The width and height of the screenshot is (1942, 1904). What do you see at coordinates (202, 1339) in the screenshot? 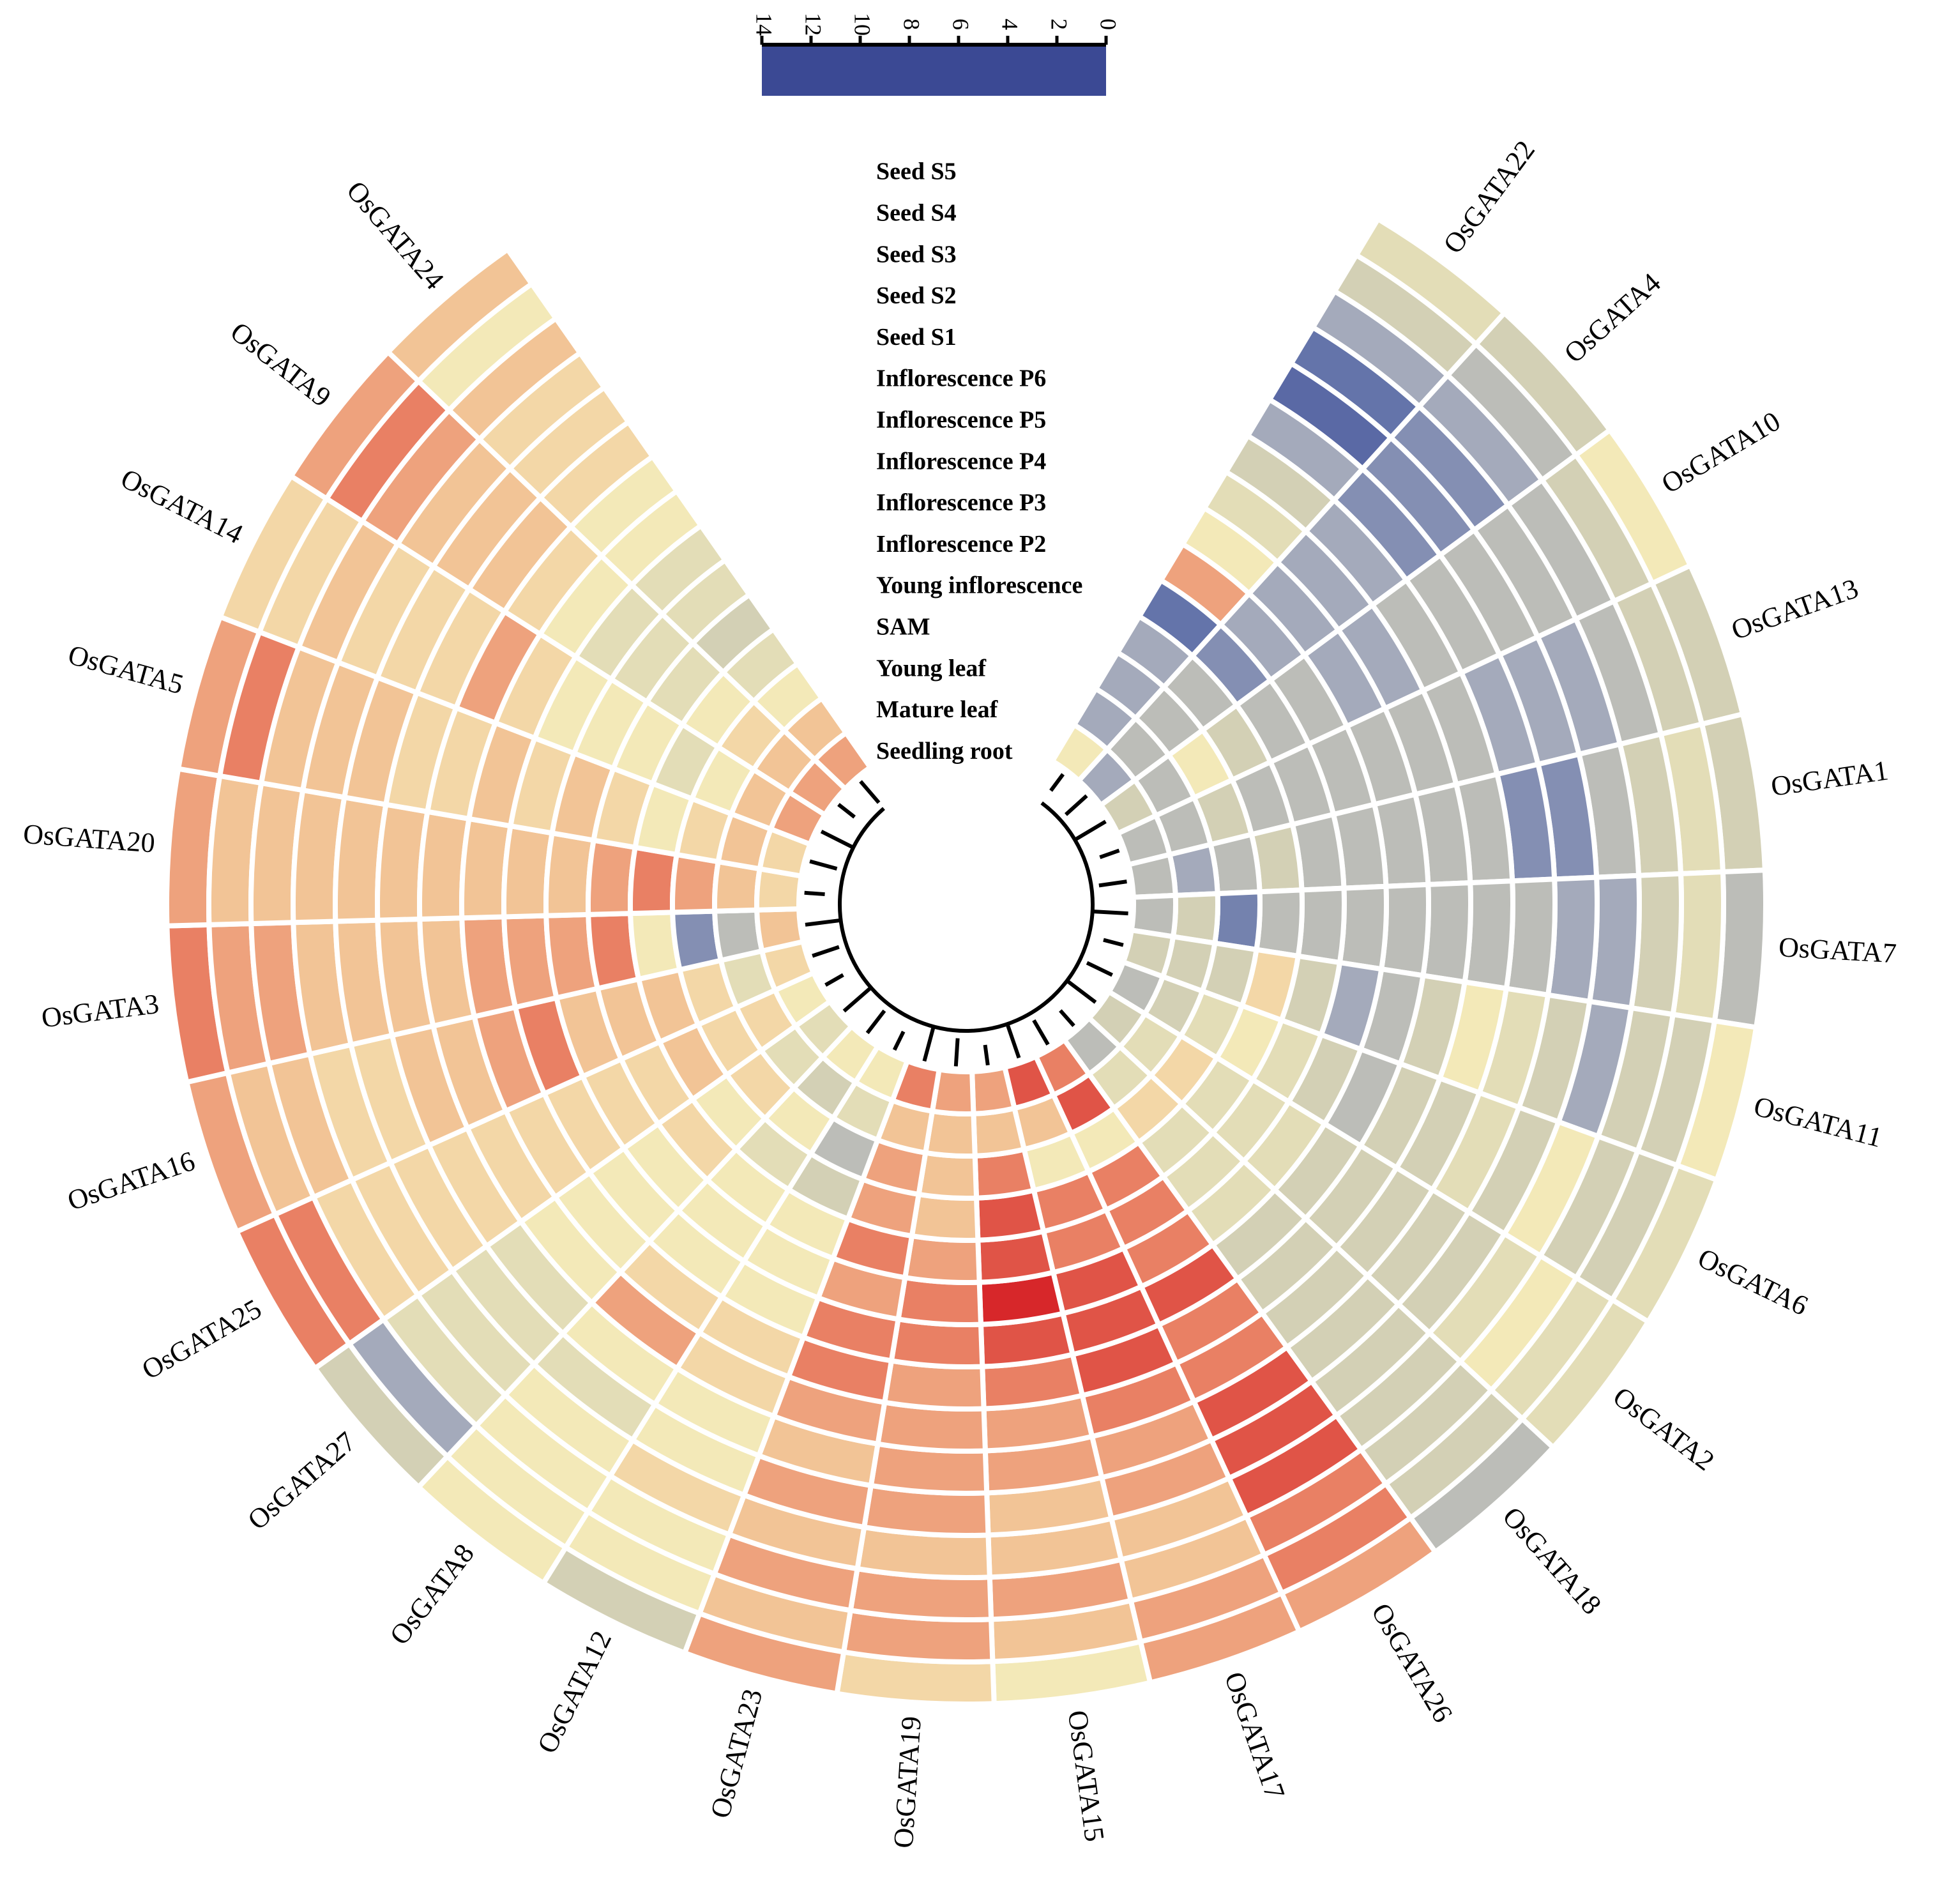
I see `gene-label: OsGATA25` at bounding box center [202, 1339].